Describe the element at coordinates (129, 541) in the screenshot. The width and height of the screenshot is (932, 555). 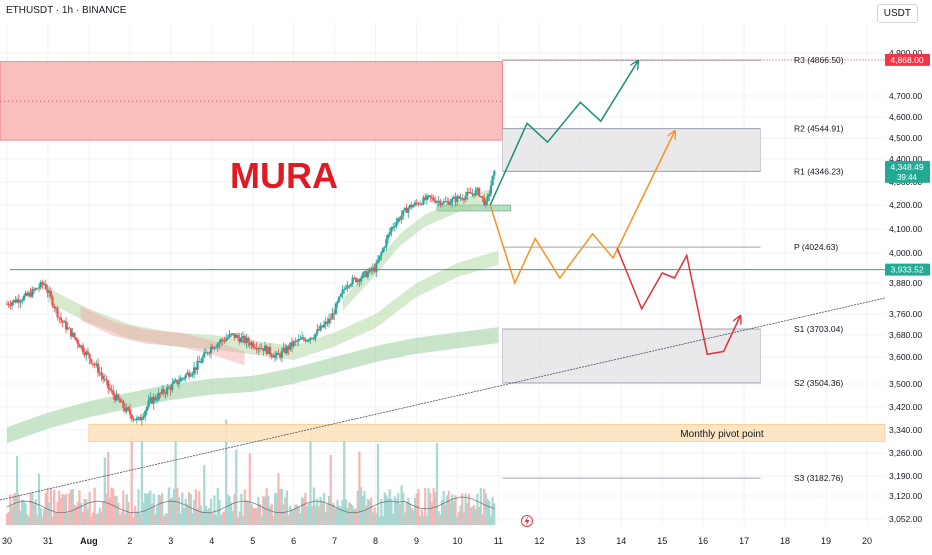
I see `x-tick-label: 2` at that location.